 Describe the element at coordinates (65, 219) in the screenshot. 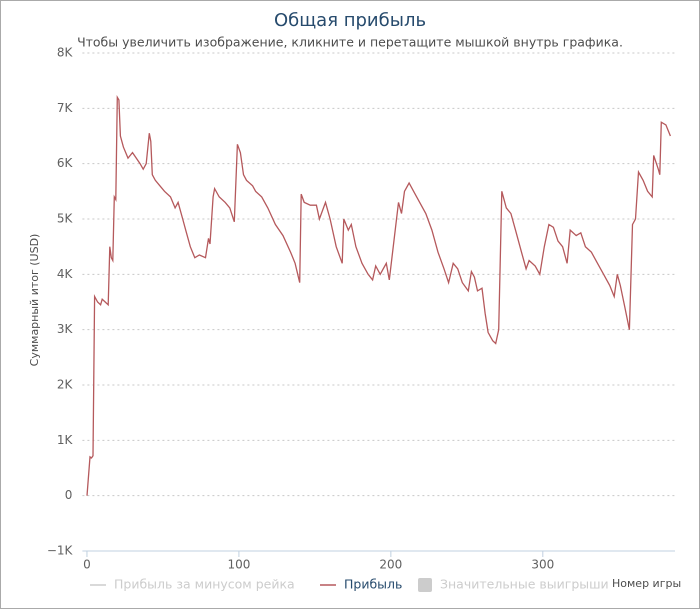

I see `y-tick-label: 5K` at that location.